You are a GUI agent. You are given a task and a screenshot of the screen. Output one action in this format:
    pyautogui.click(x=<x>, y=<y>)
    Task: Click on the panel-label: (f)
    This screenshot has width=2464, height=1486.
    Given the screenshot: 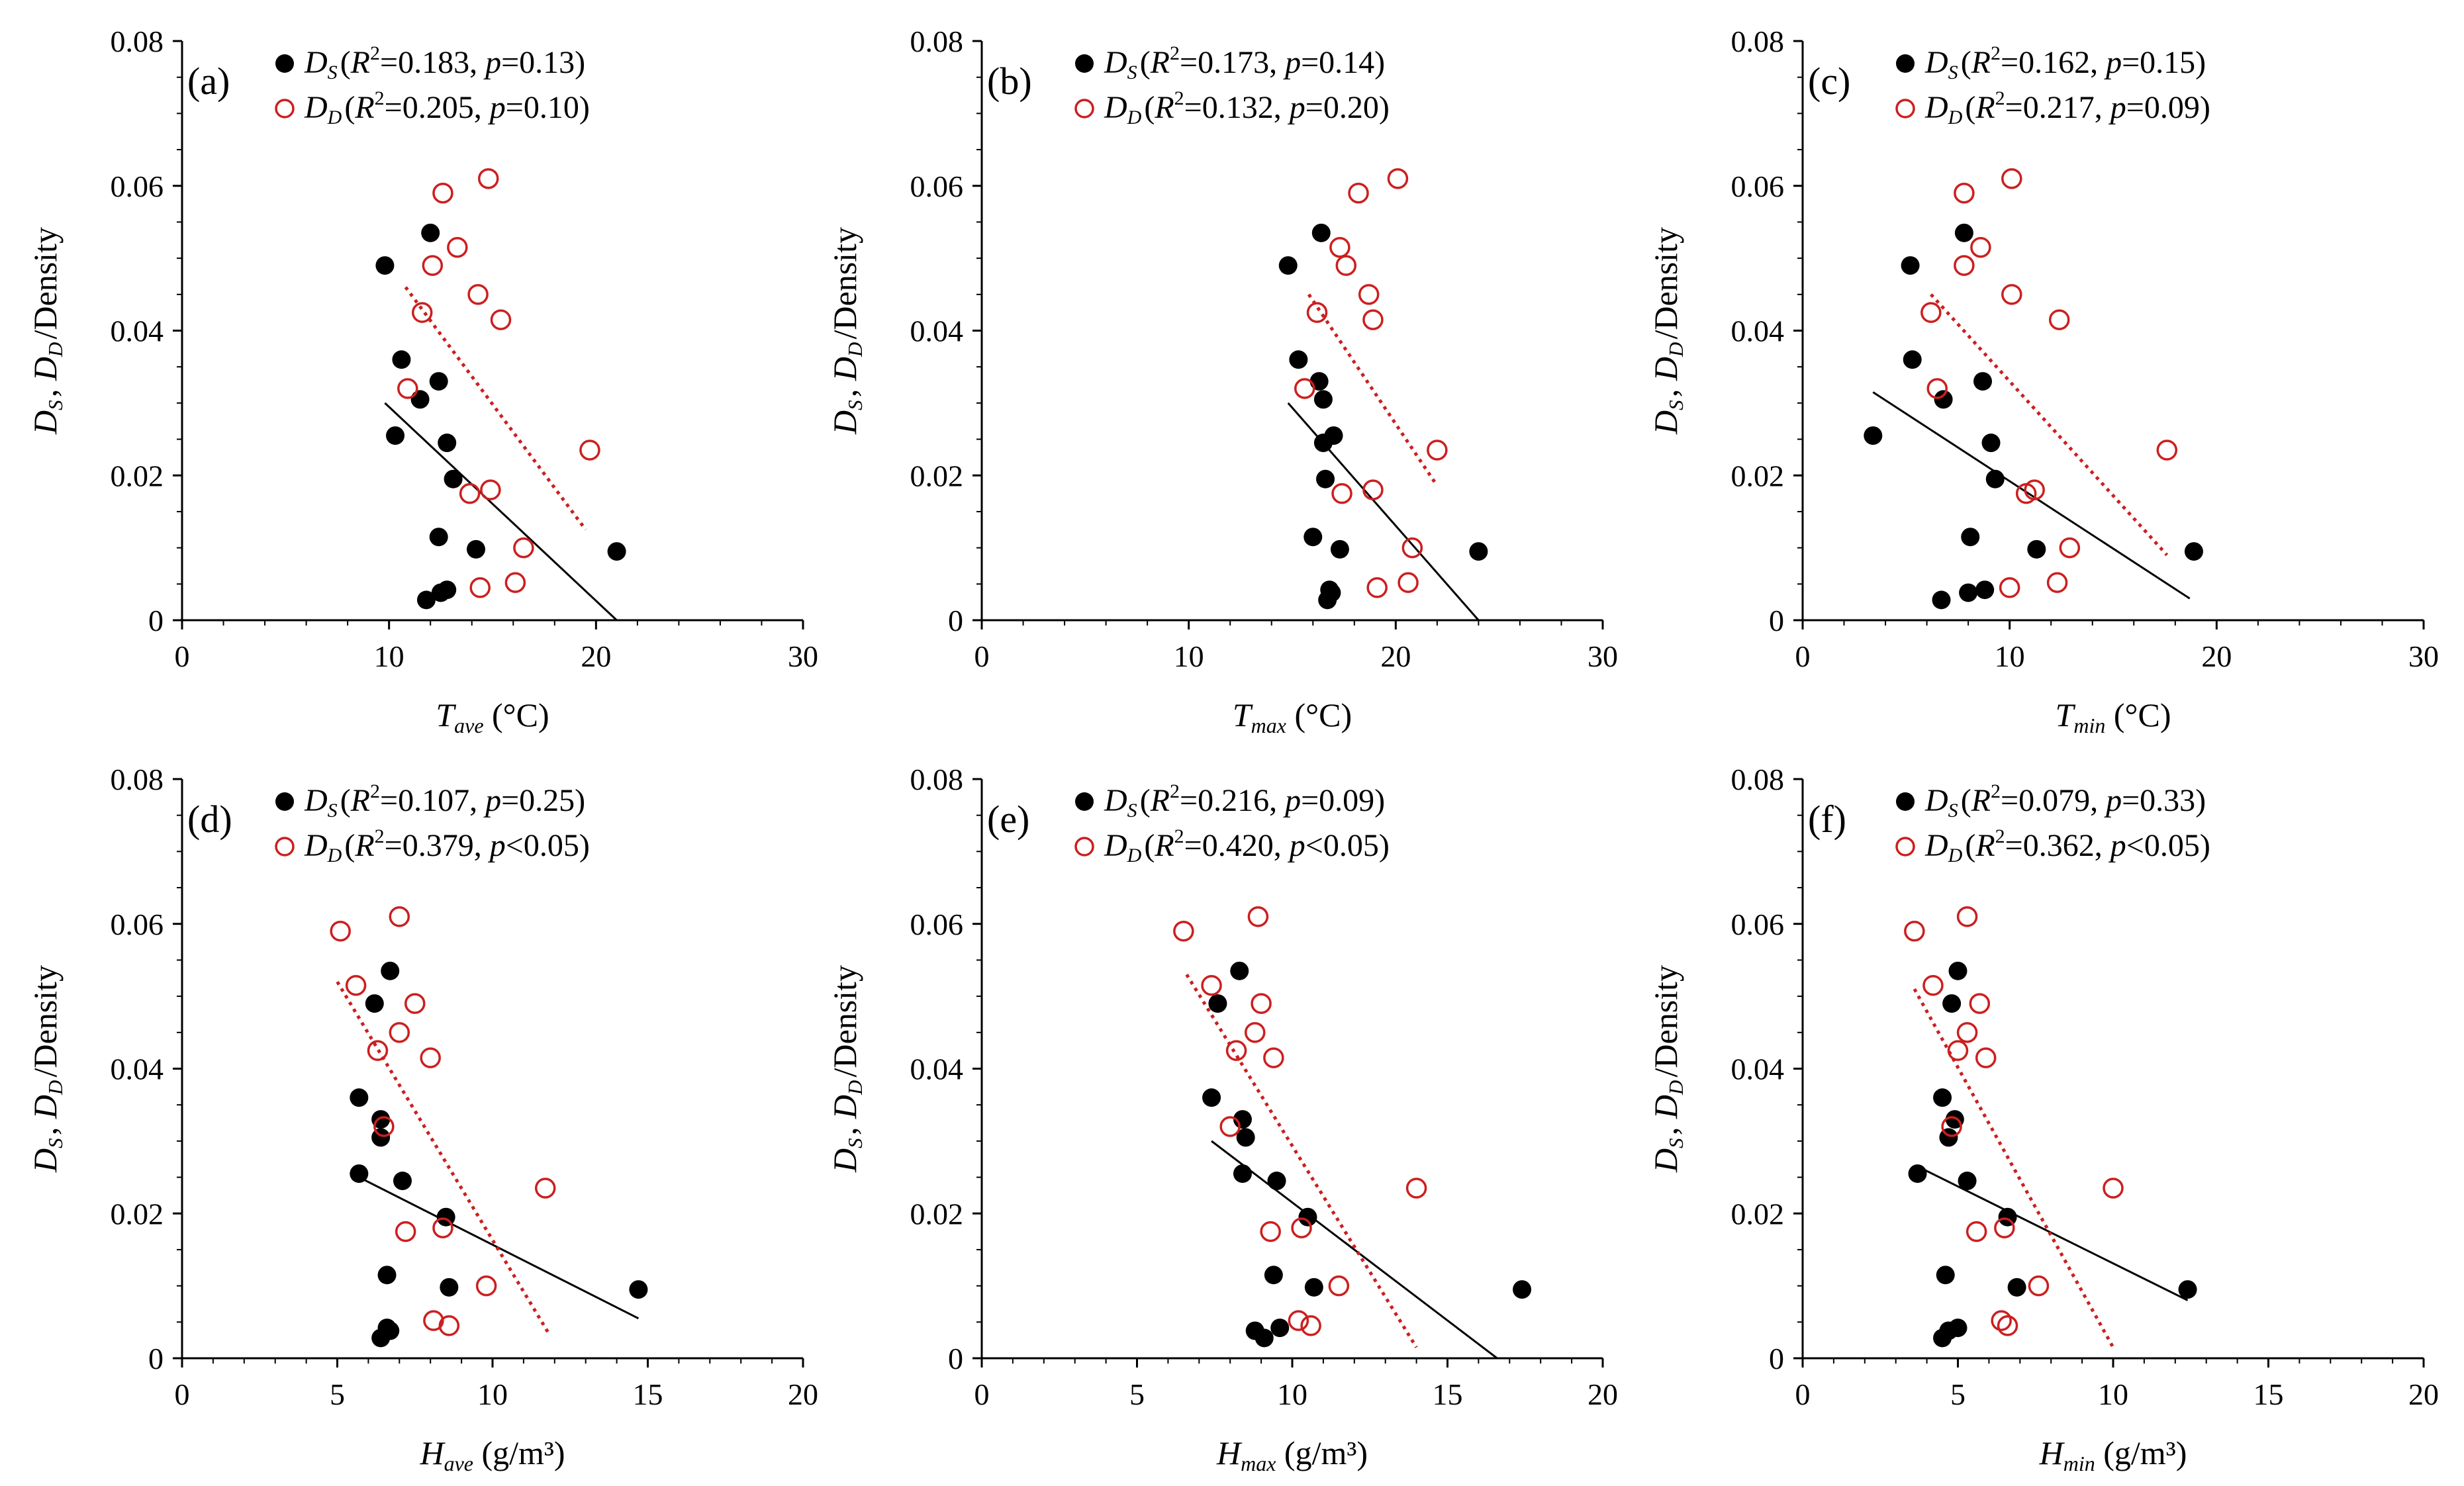 What is the action you would take?
    pyautogui.click(x=1827, y=819)
    